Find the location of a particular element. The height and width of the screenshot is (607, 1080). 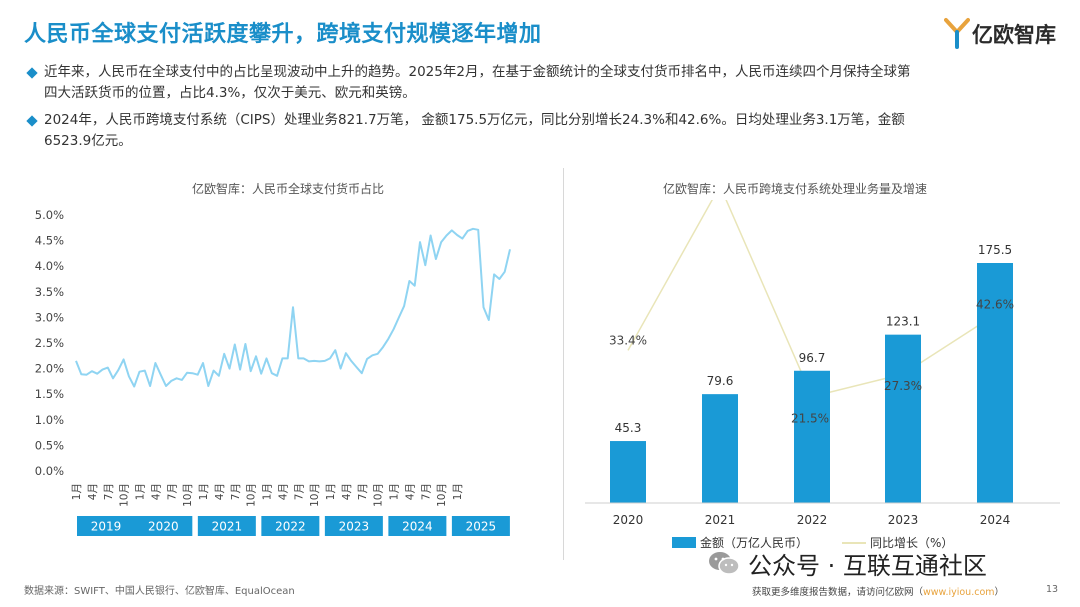

report-cta-link: www.iyiou.com is located at coordinates (959, 592).